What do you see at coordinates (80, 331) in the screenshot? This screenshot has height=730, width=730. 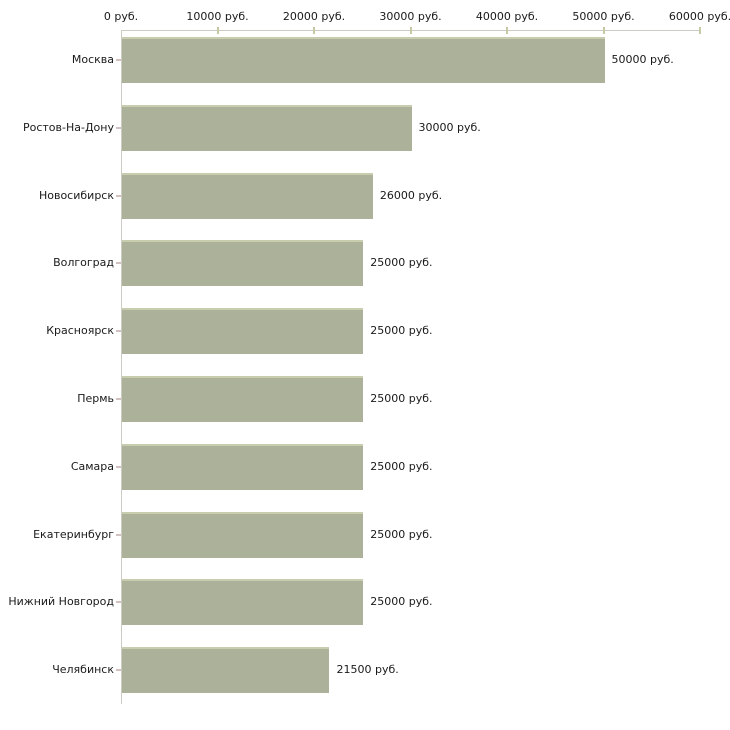 I see `category-label: Красноярск` at bounding box center [80, 331].